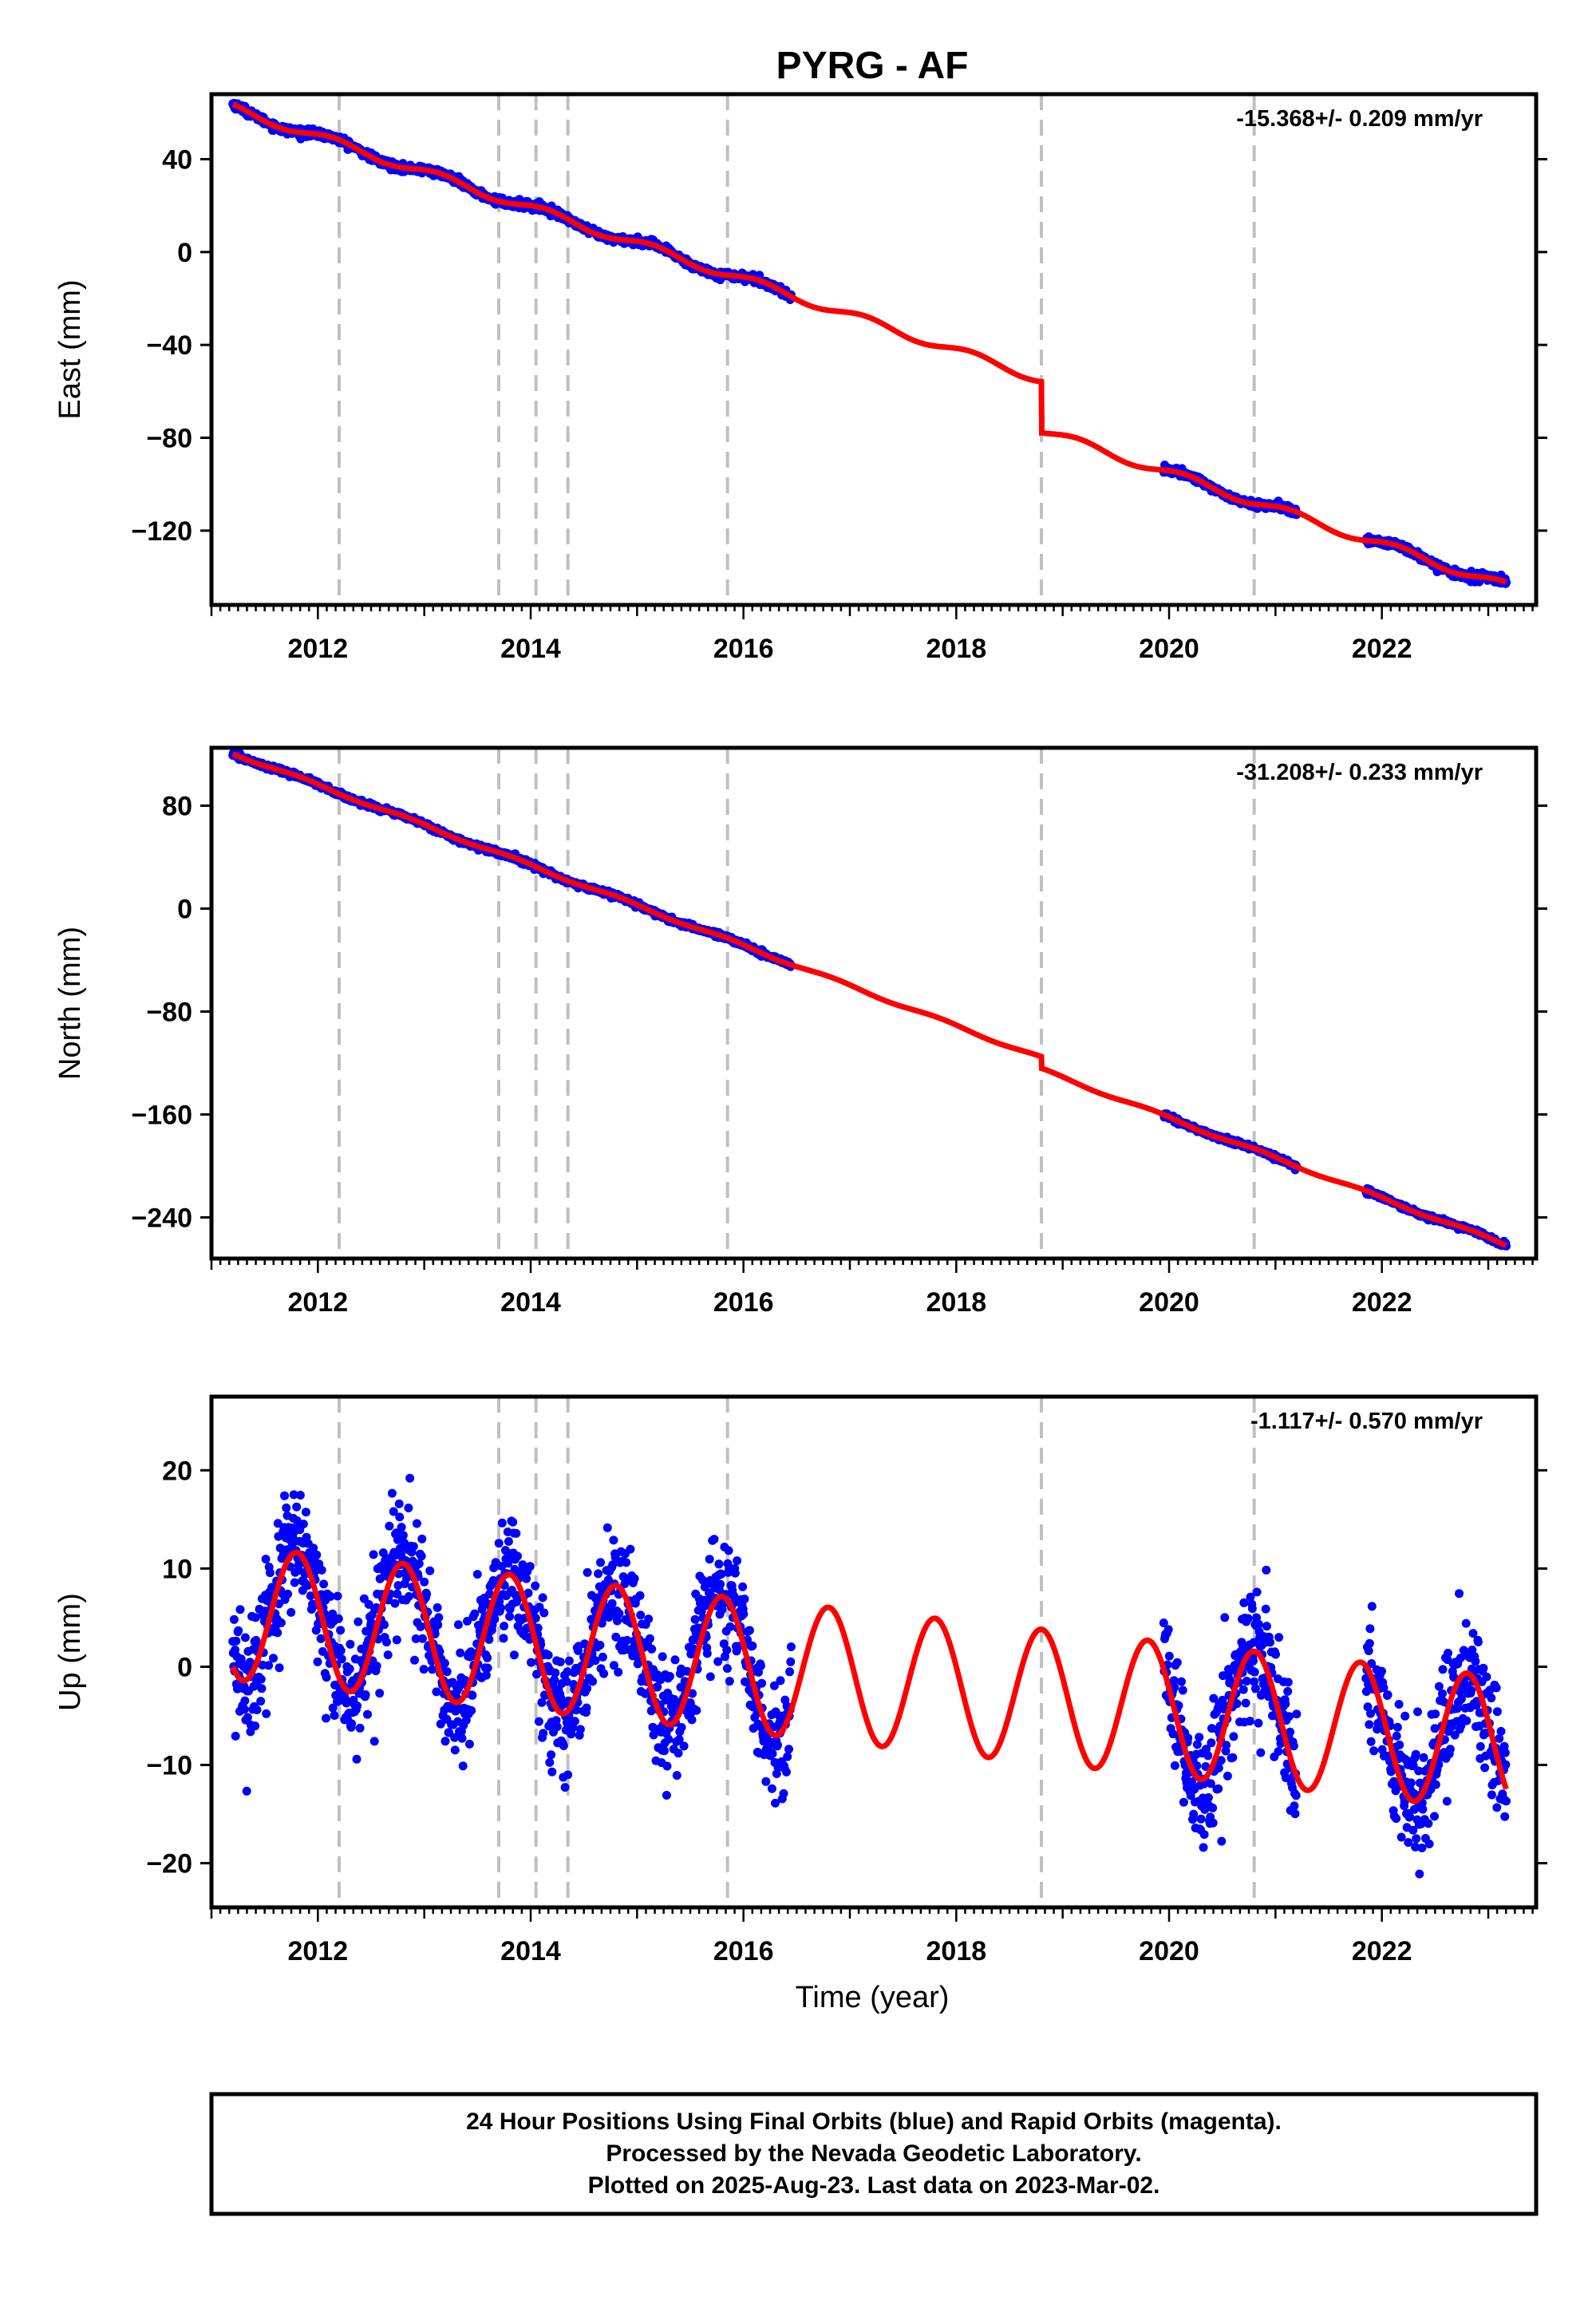 The height and width of the screenshot is (2316, 1596). What do you see at coordinates (161, 1218) in the screenshot?
I see `y-tick-label: −240` at bounding box center [161, 1218].